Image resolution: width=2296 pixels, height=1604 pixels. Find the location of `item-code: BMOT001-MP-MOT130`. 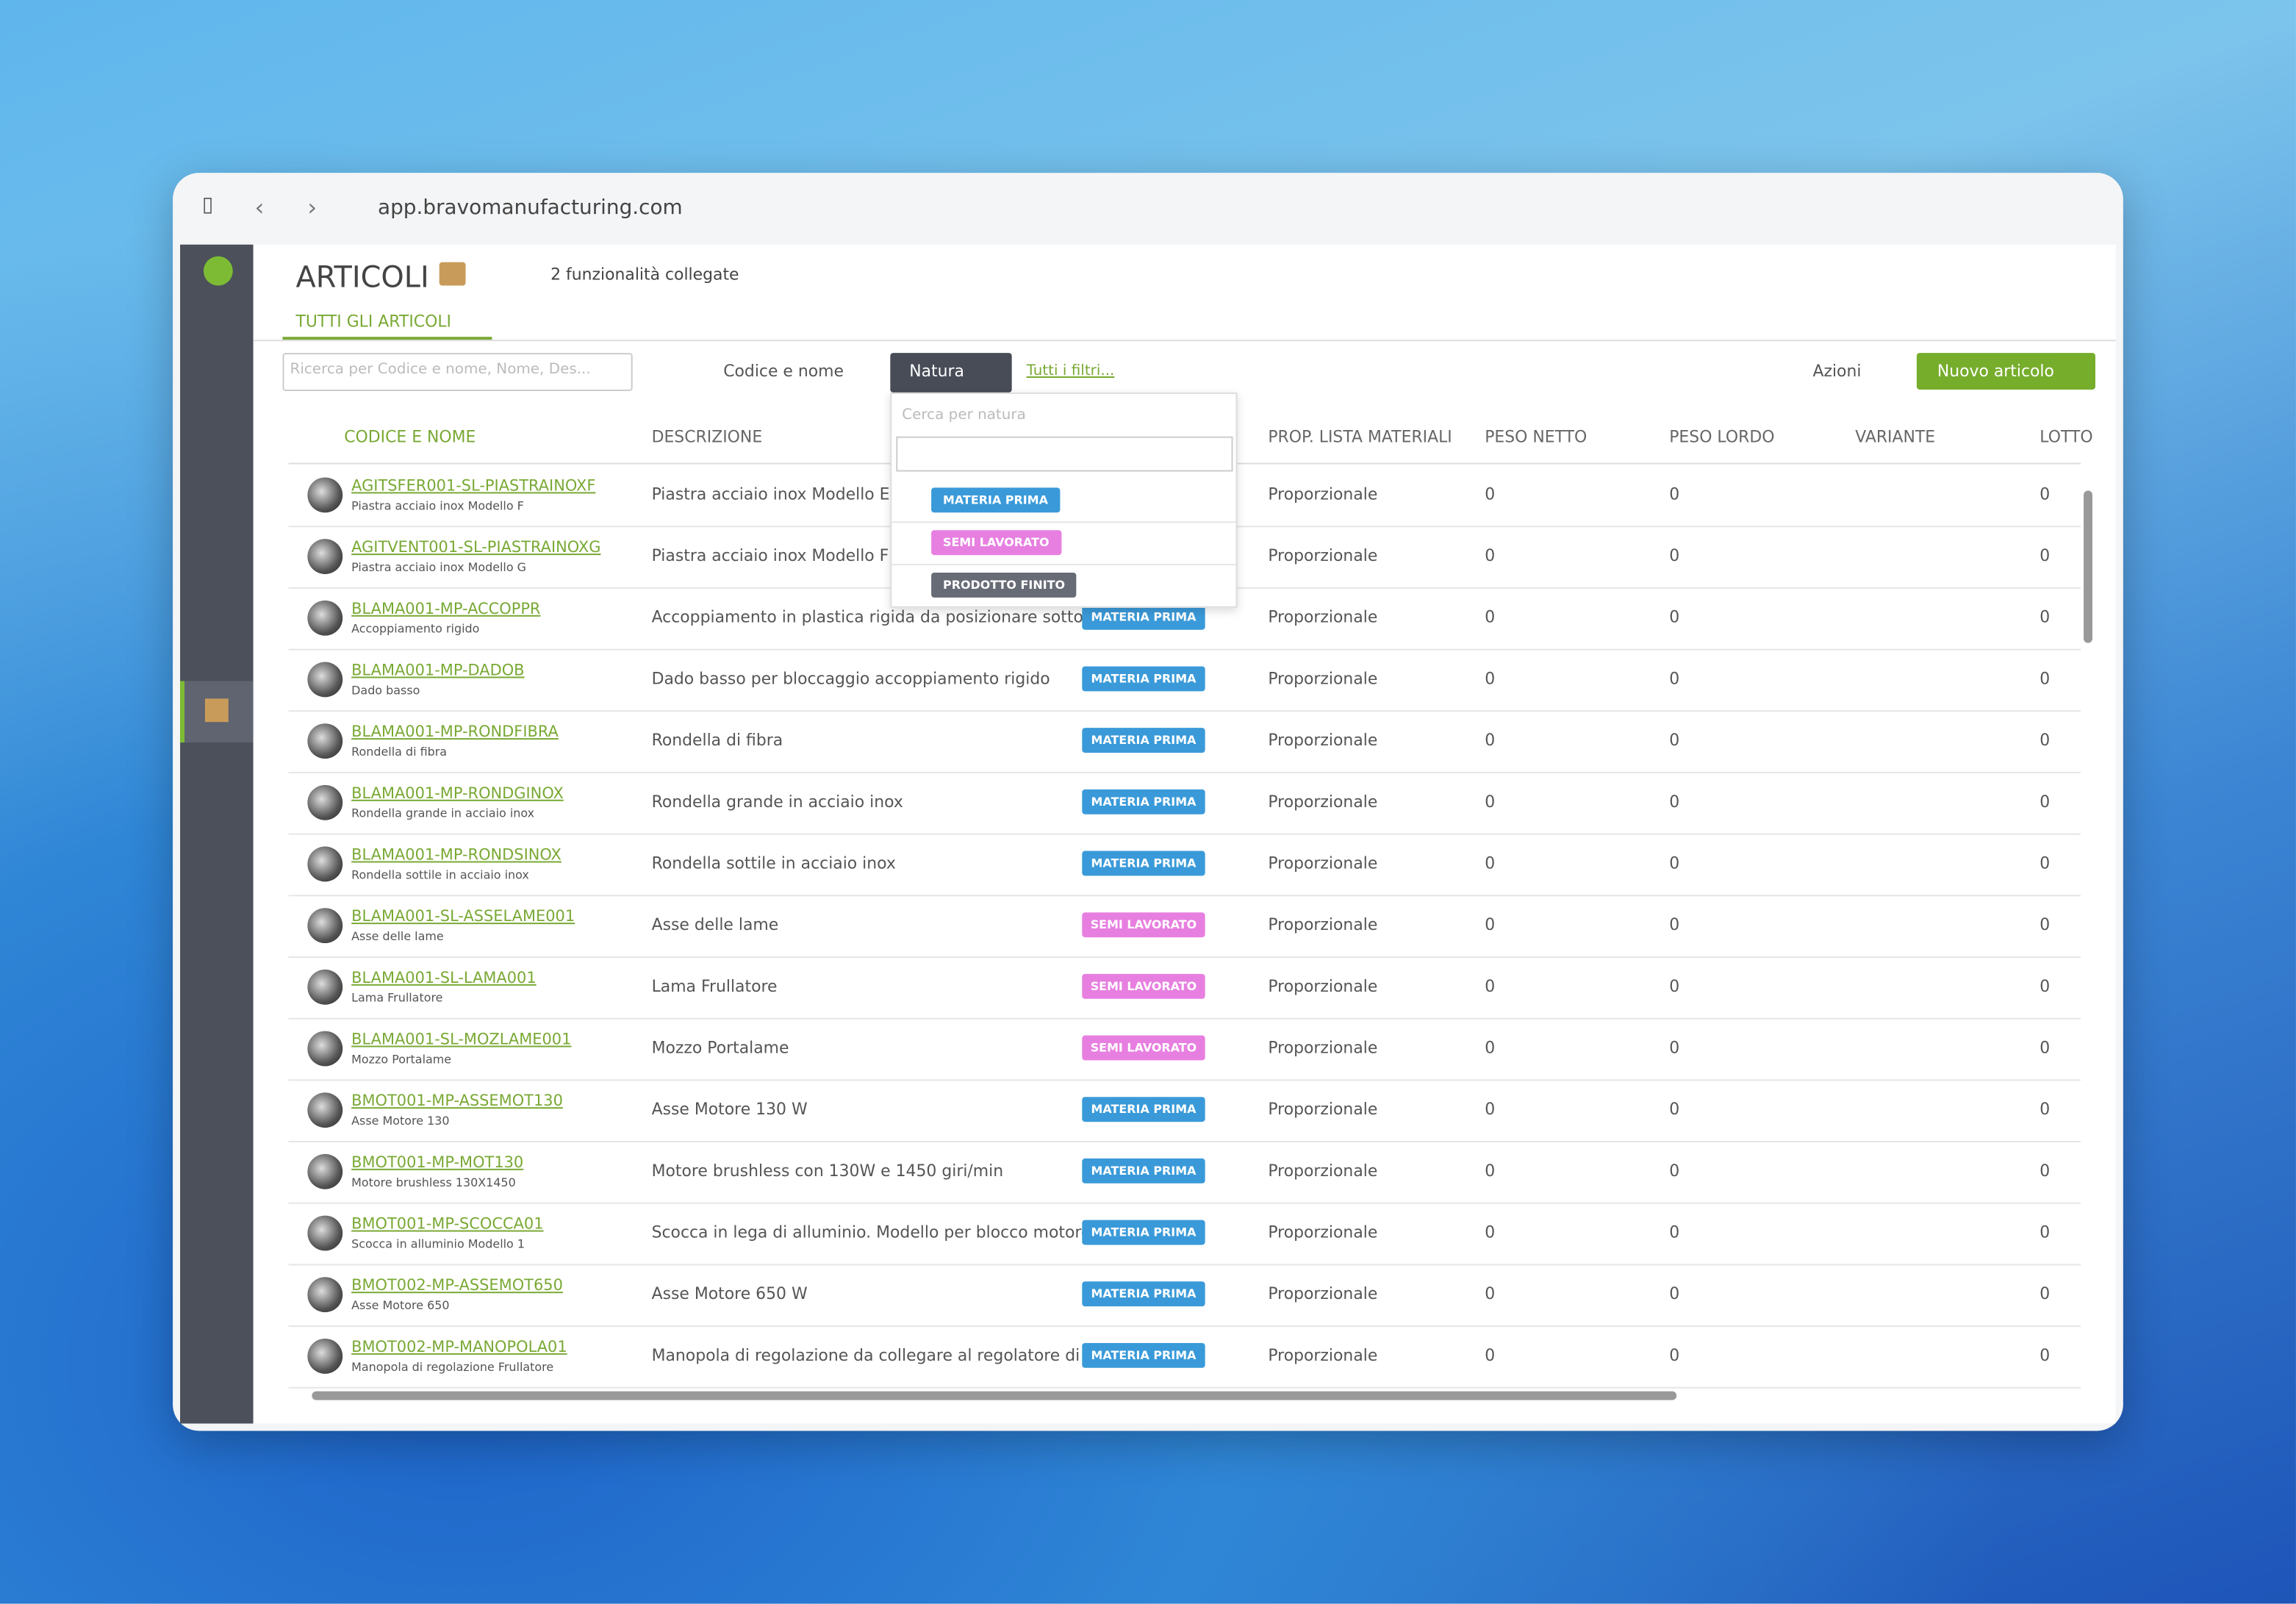

item-code: BMOT001-MP-MOT130 is located at coordinates (437, 1162).